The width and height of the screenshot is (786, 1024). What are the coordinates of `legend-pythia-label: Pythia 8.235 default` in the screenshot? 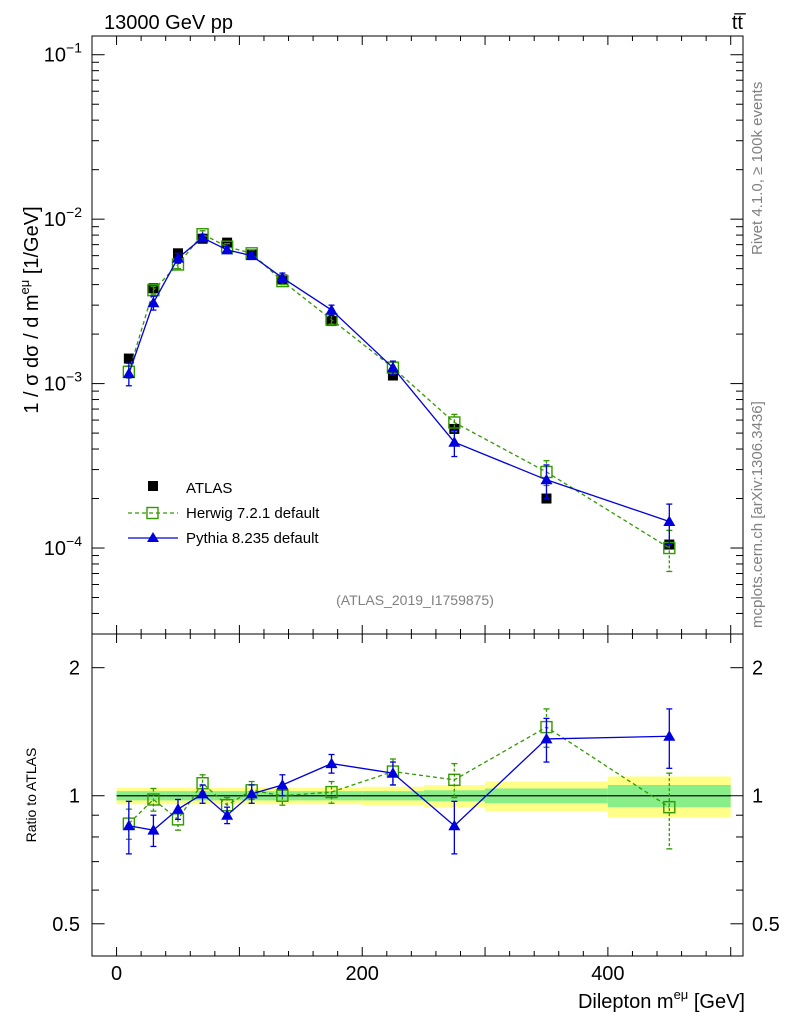 It's located at (252, 538).